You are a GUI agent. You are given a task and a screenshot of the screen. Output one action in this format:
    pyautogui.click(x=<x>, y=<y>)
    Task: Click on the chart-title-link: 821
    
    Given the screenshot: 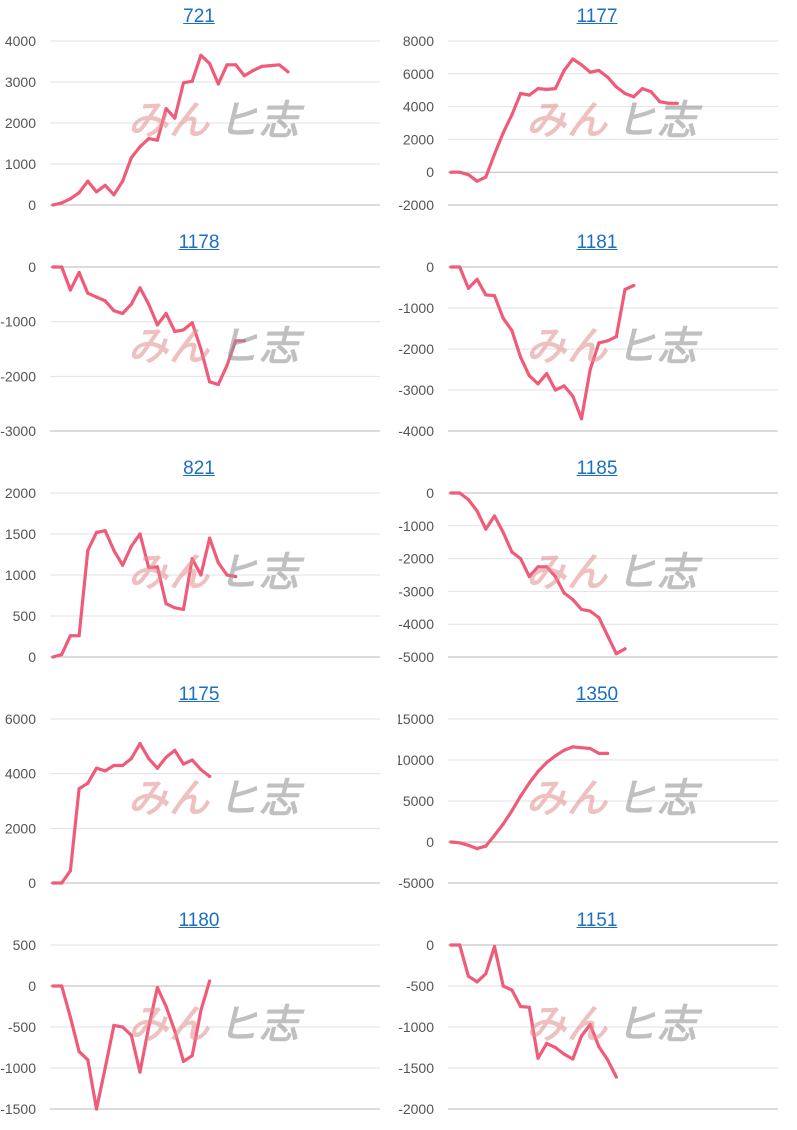 What is the action you would take?
    pyautogui.click(x=199, y=468)
    